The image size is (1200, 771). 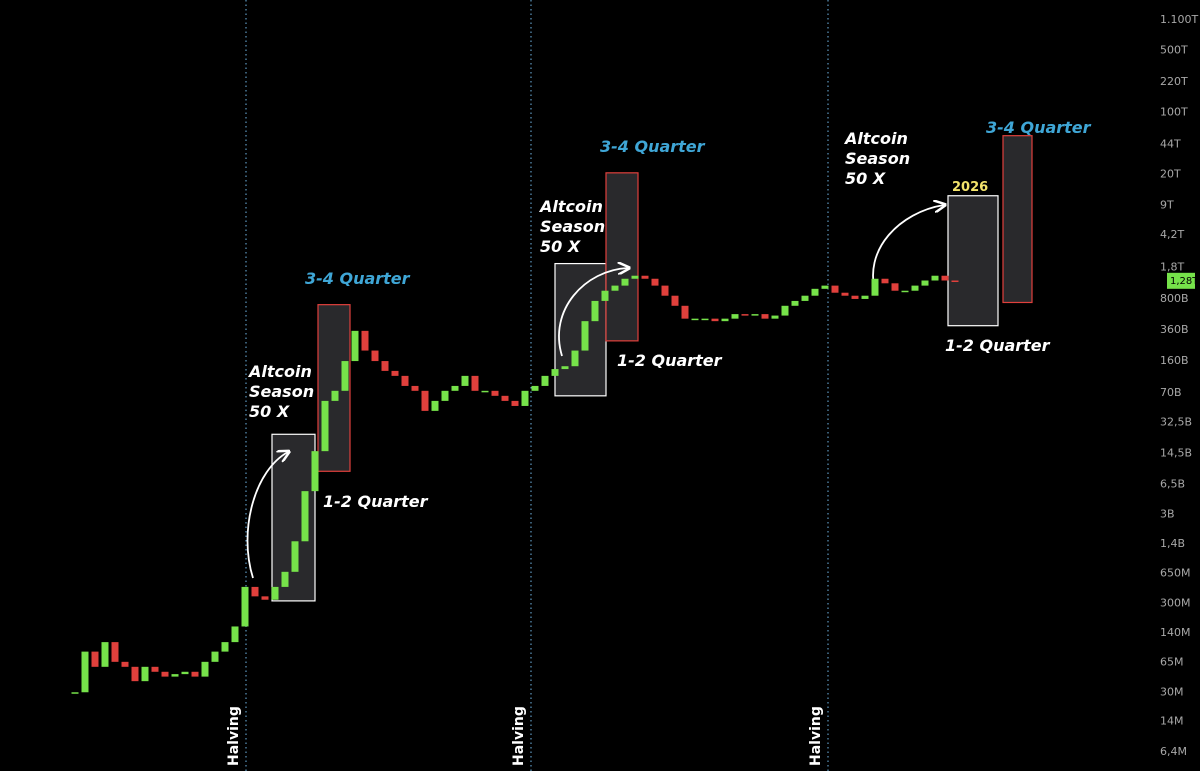 I want to click on y-tick-label: 300M, so click(x=1175, y=602).